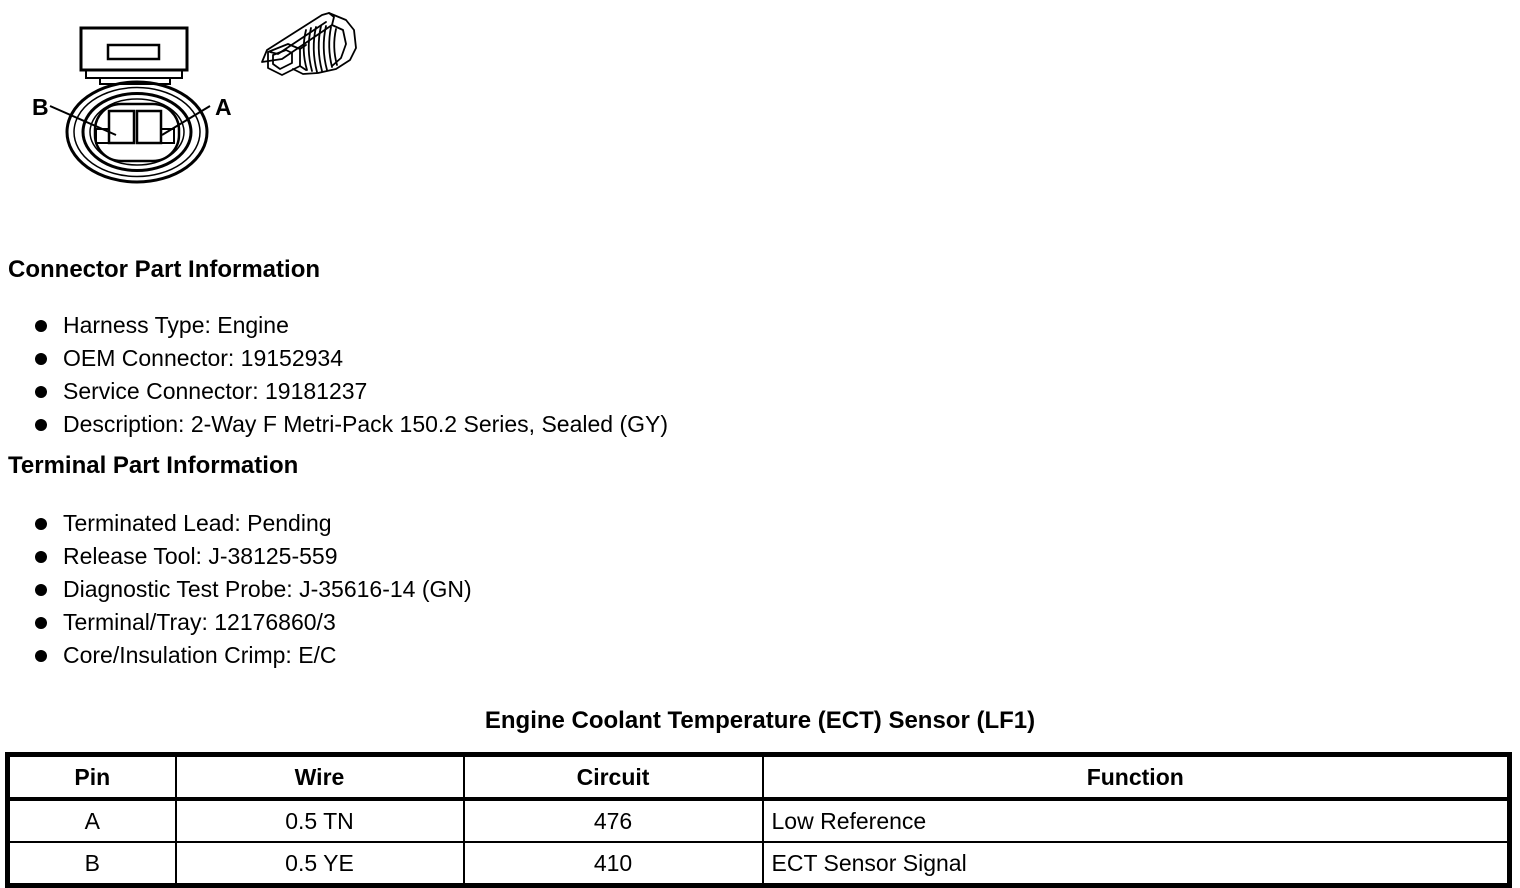 The width and height of the screenshot is (1520, 888). Describe the element at coordinates (1136, 864) in the screenshot. I see `cell-function: ECT Sensor Signal` at that location.